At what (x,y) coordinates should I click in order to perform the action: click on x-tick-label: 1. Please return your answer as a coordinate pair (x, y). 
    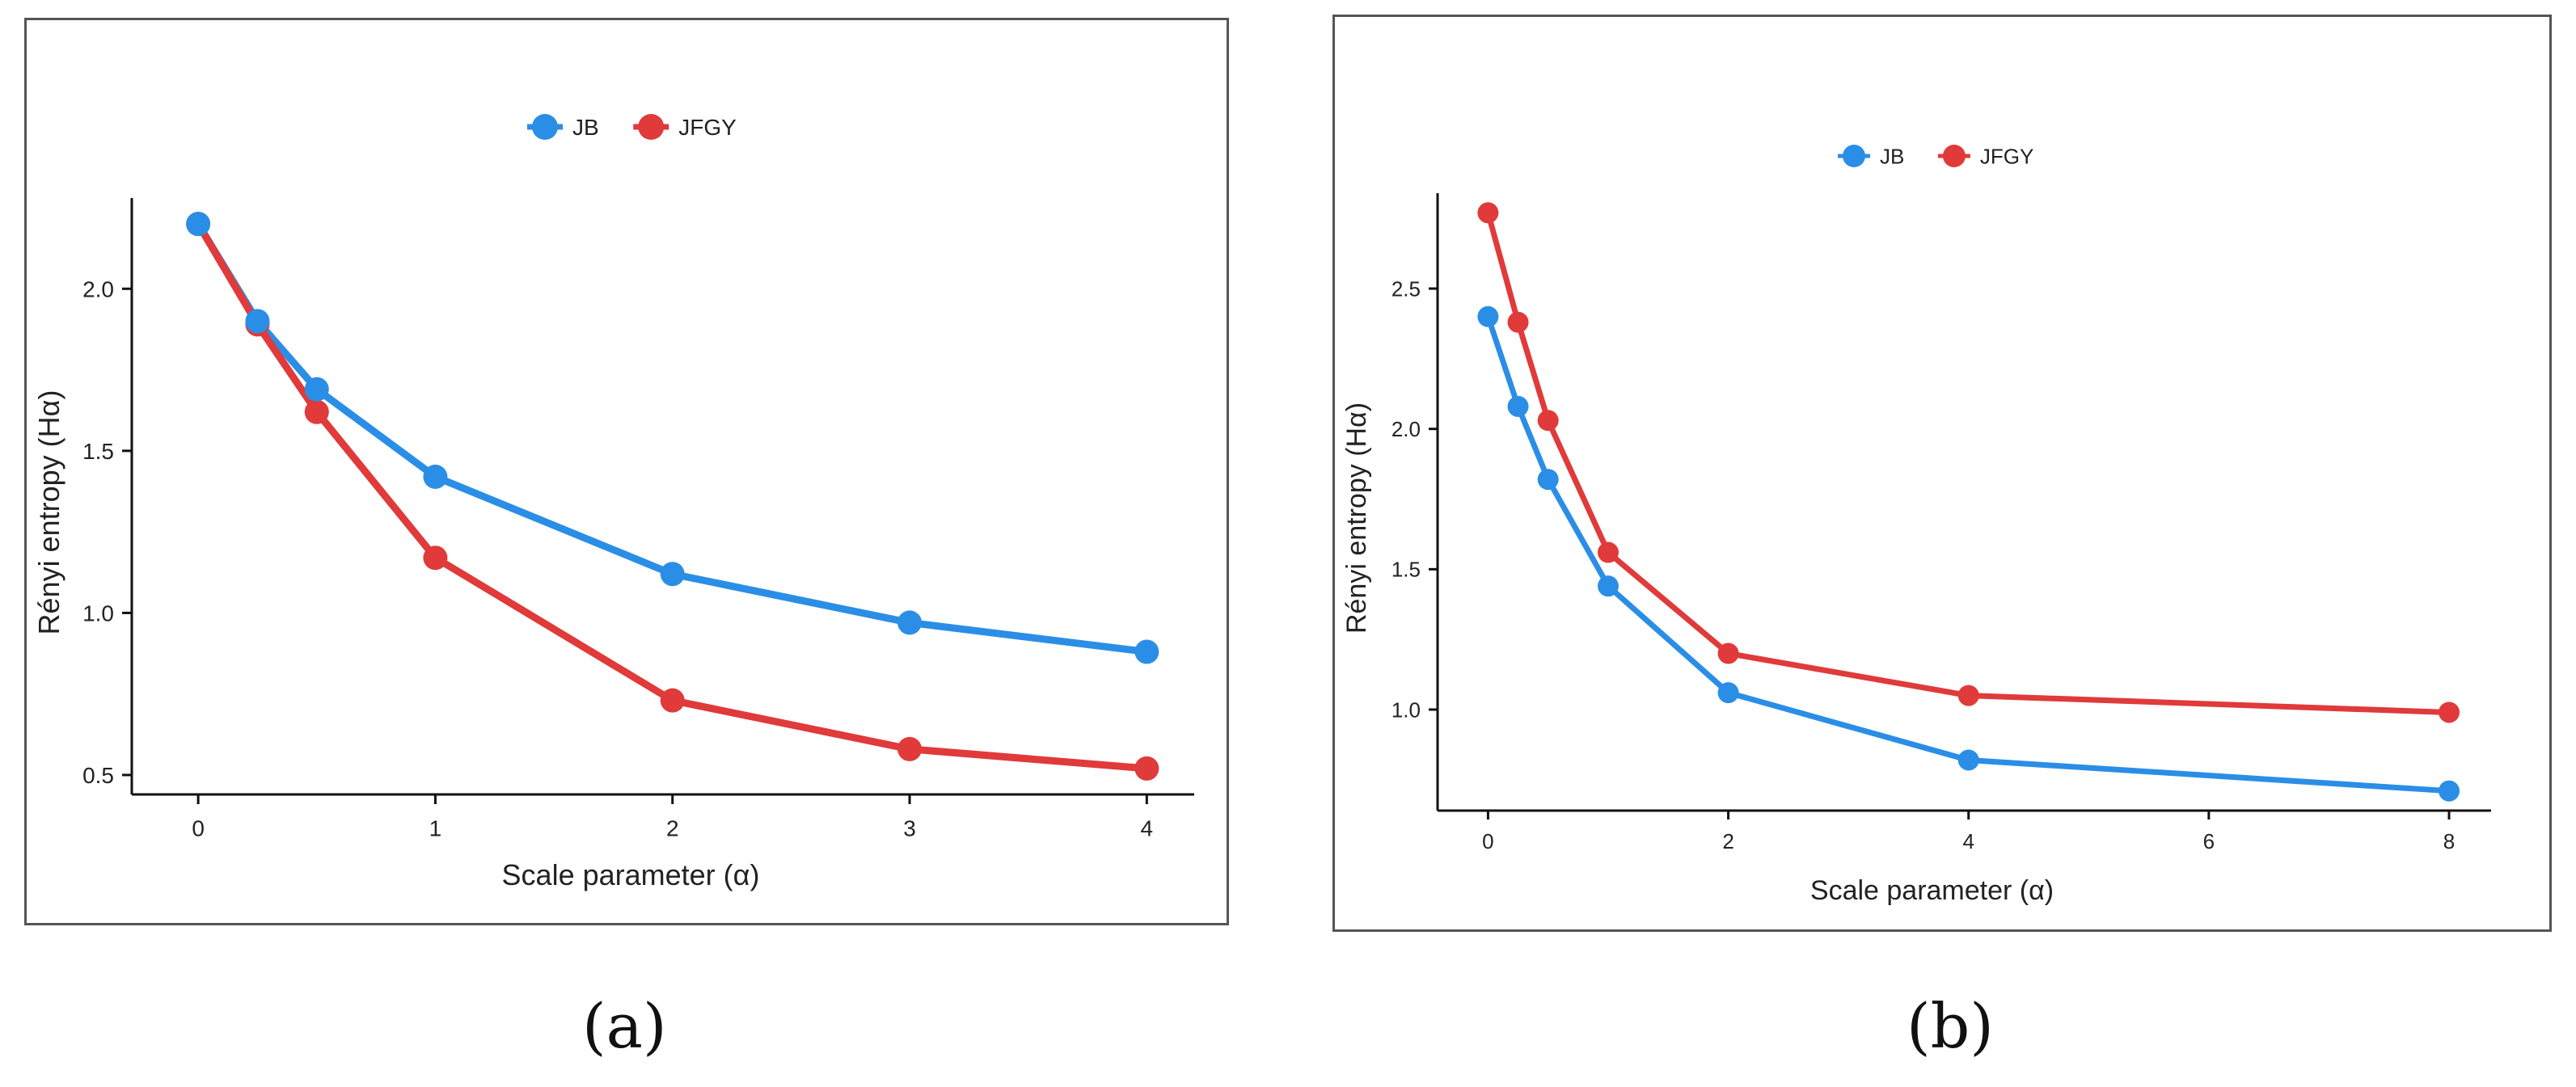
    Looking at the image, I should click on (435, 828).